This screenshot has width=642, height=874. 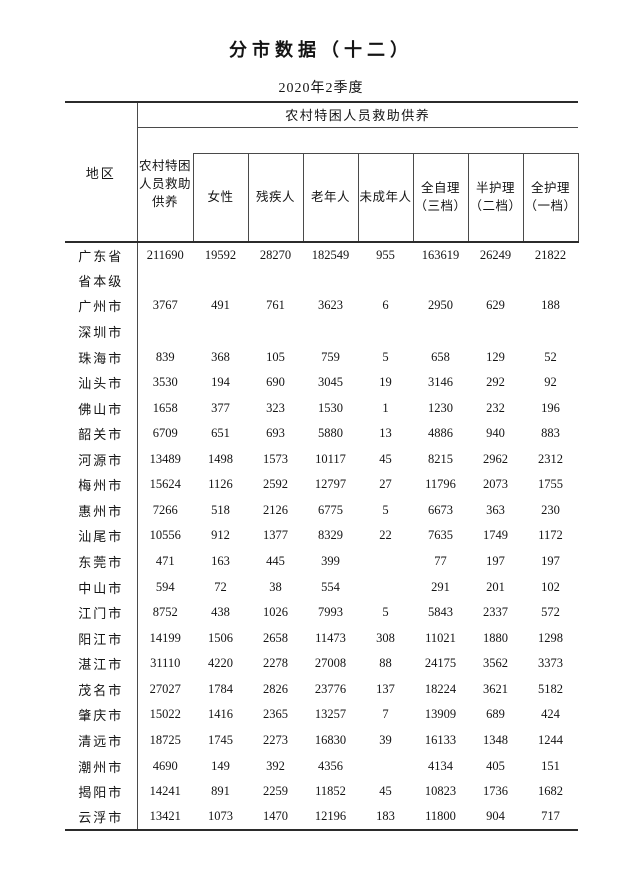 What do you see at coordinates (275, 637) in the screenshot?
I see `value-cell: 2658` at bounding box center [275, 637].